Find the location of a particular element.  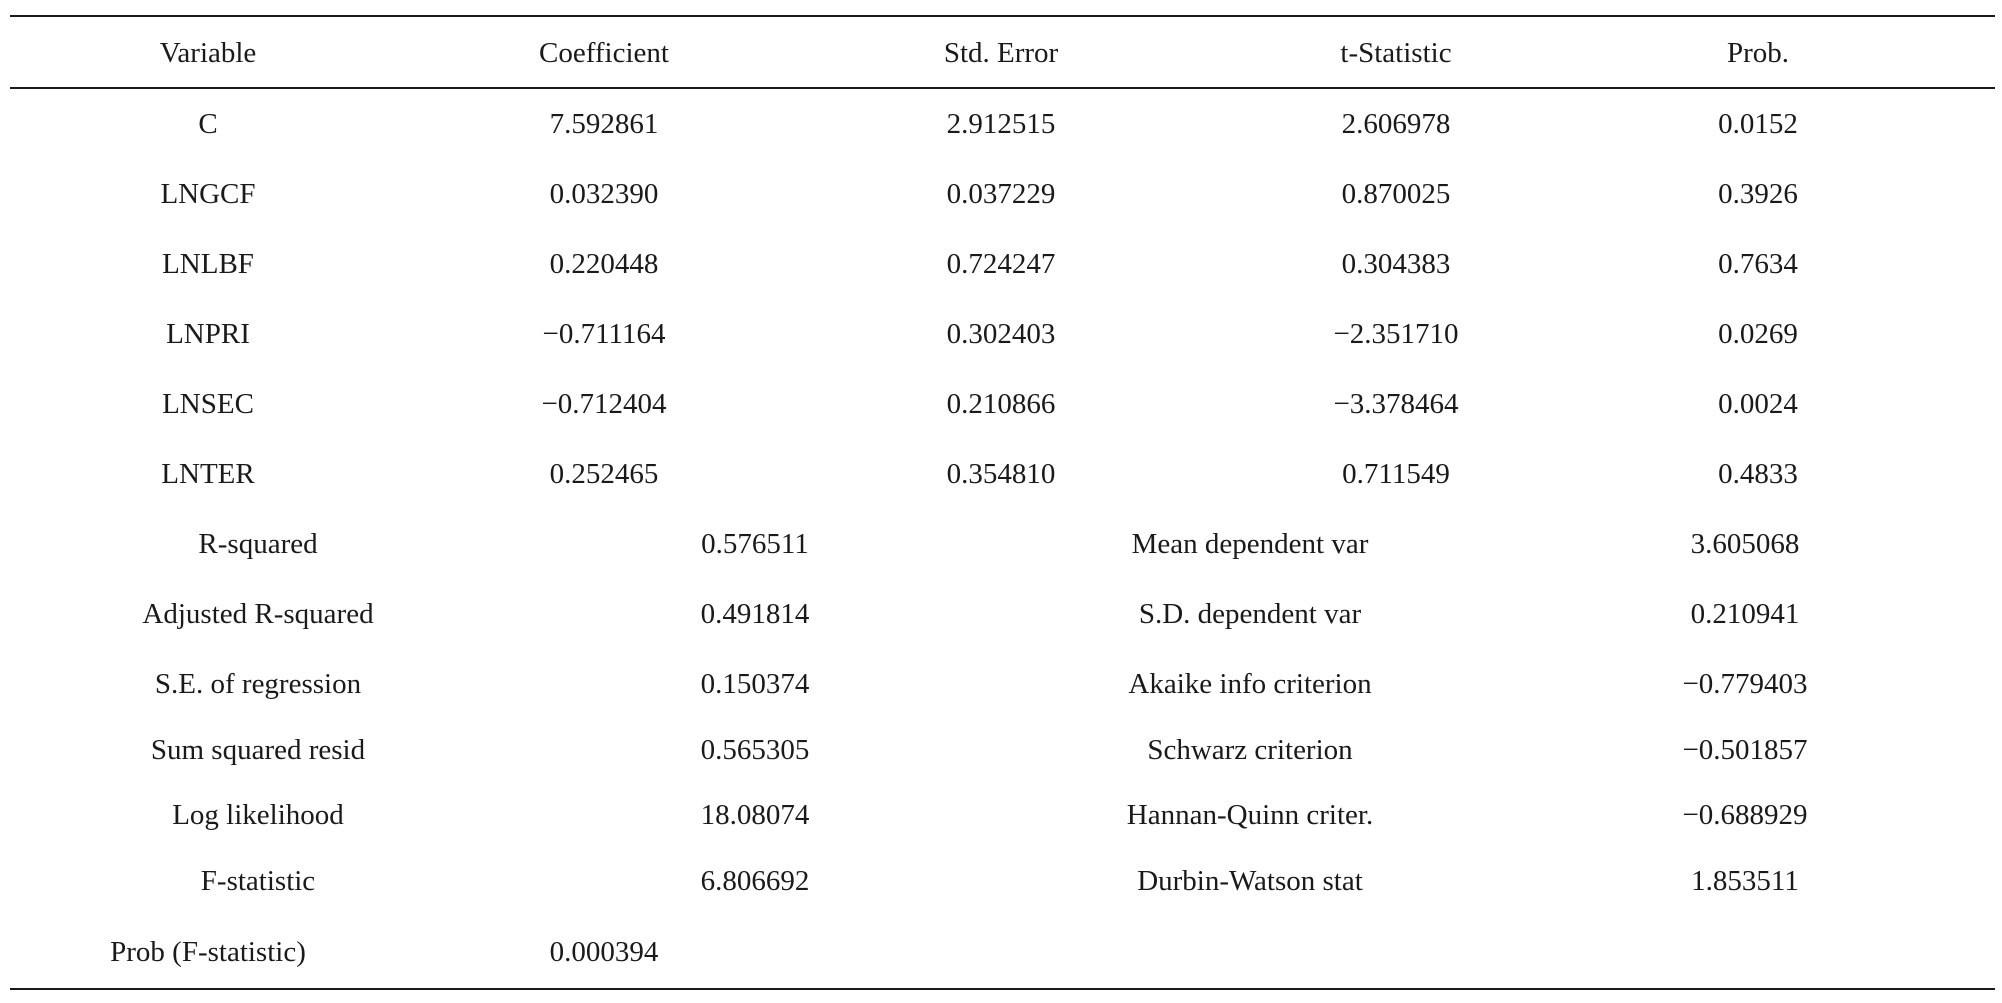

std-error-value: 0.037229 is located at coordinates (1001, 194).